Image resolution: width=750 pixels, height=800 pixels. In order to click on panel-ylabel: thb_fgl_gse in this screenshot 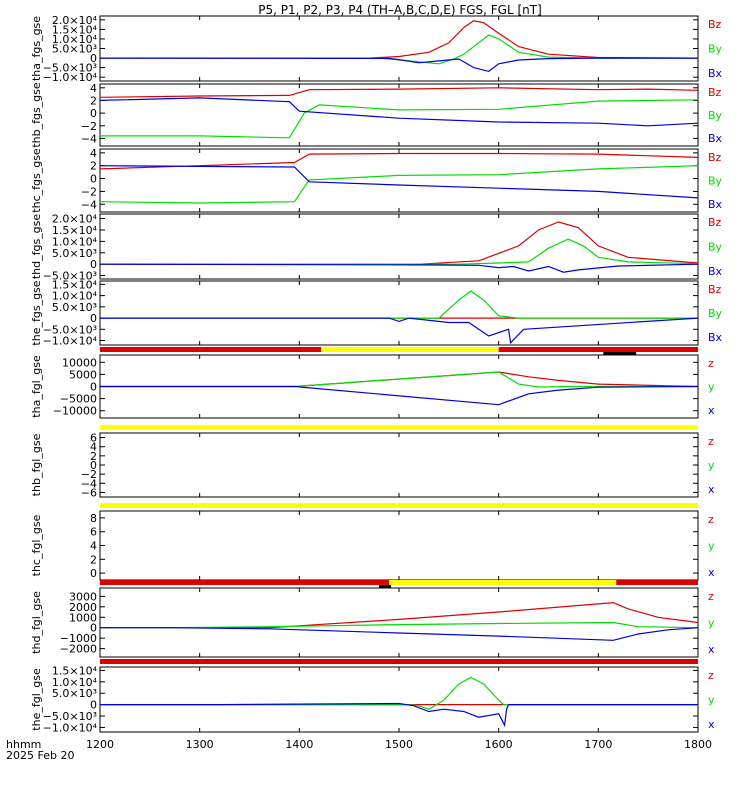, I will do `click(36, 464)`.